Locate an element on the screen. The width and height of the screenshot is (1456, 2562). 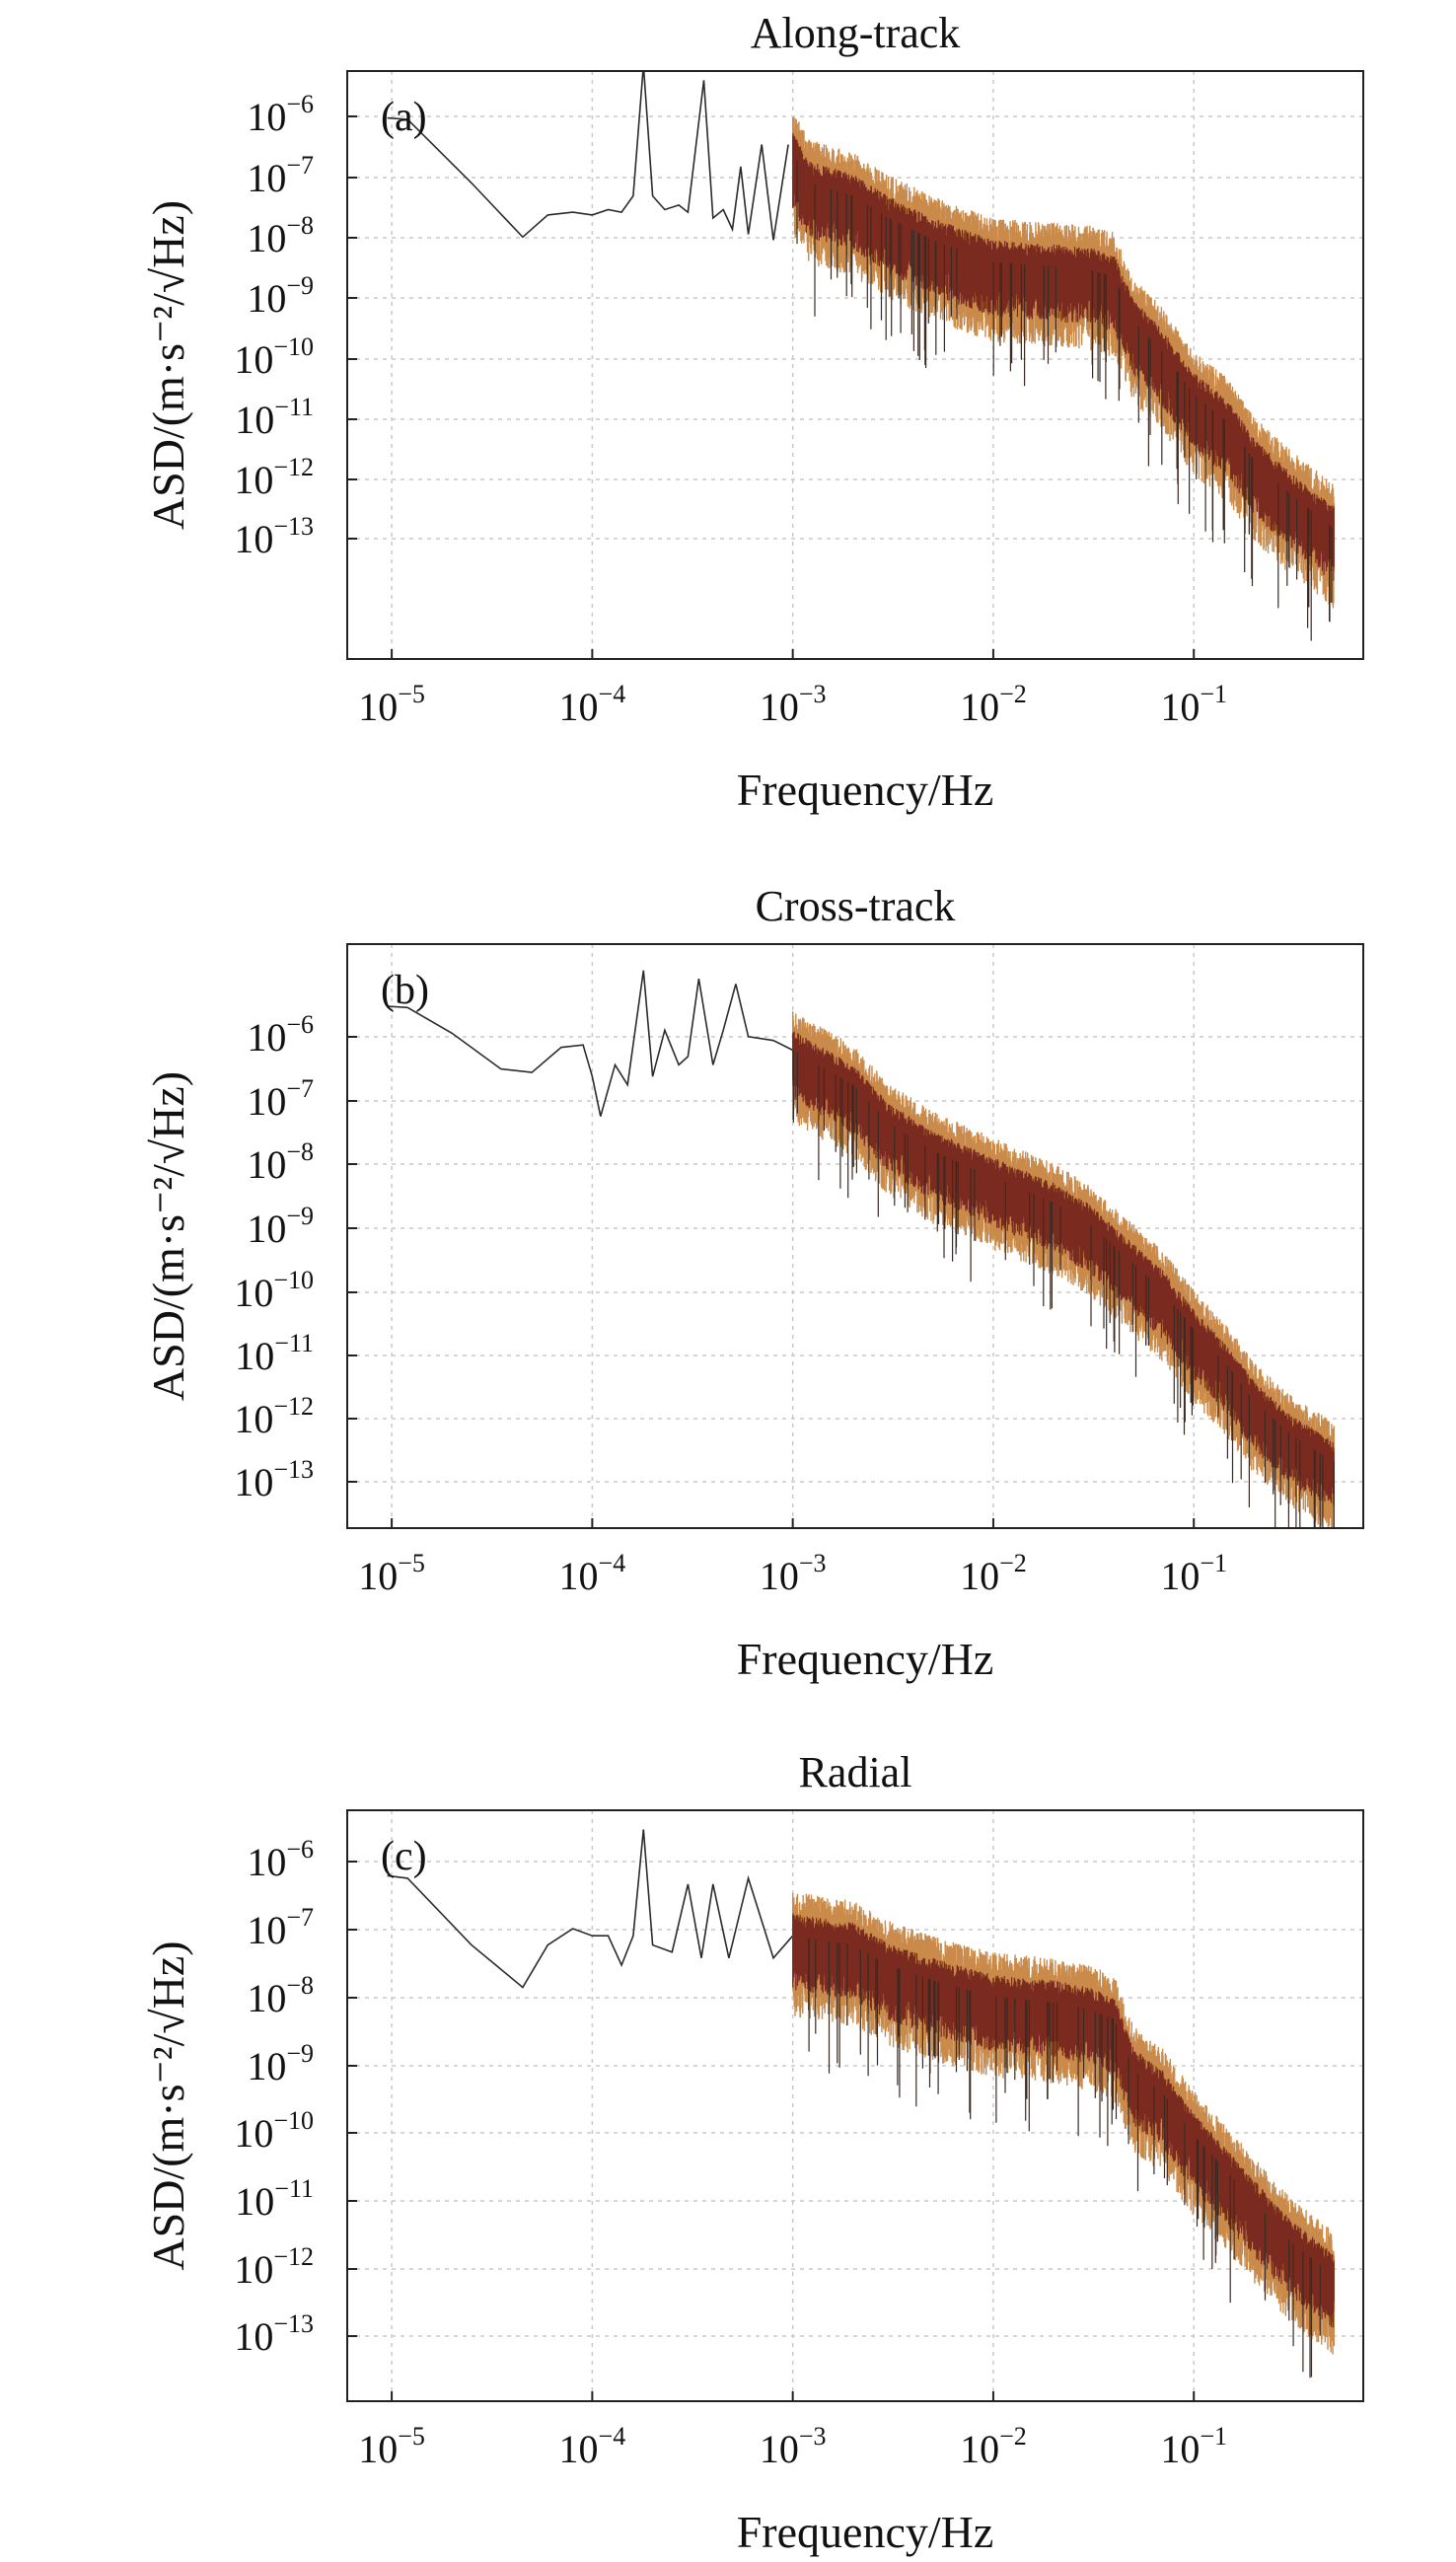
chart-title: Radial is located at coordinates (855, 1772).